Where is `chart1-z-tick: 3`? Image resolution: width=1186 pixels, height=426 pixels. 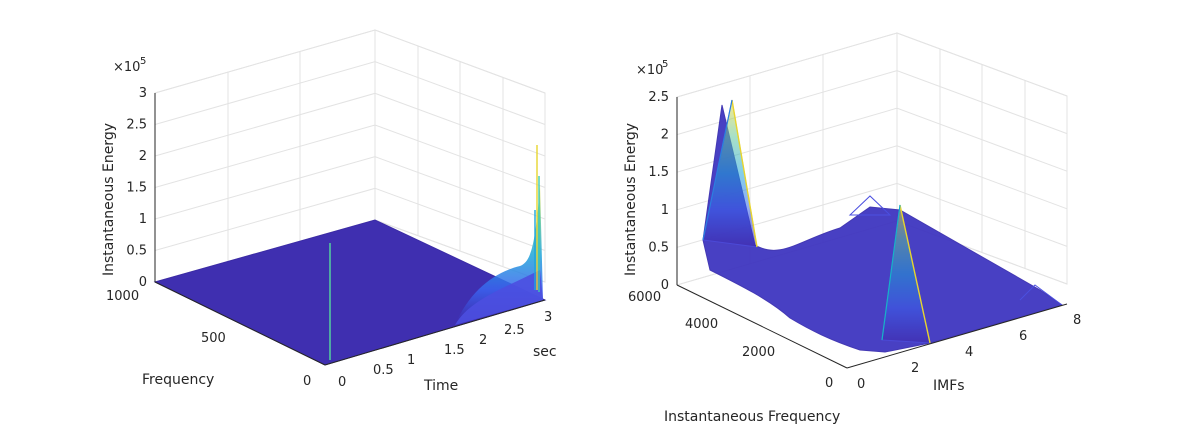 chart1-z-tick: 3 is located at coordinates (143, 93).